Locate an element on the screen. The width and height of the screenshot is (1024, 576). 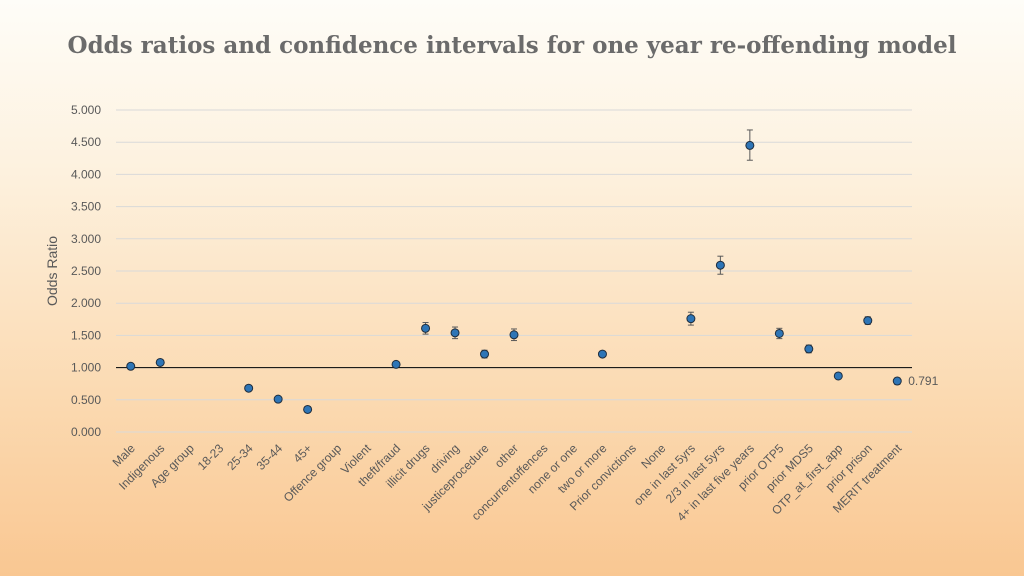
y-tick-label: 3.500 is located at coordinates (86, 207).